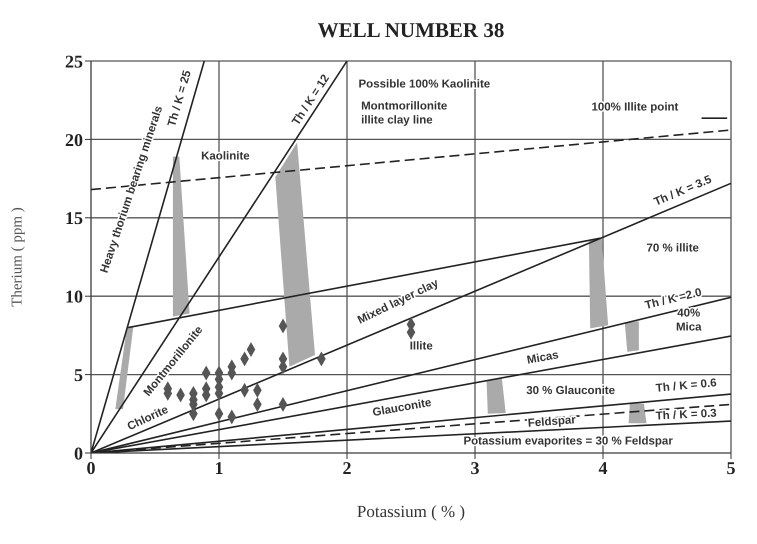 The width and height of the screenshot is (757, 544). What do you see at coordinates (74, 296) in the screenshot?
I see `y-tick-label: 10` at bounding box center [74, 296].